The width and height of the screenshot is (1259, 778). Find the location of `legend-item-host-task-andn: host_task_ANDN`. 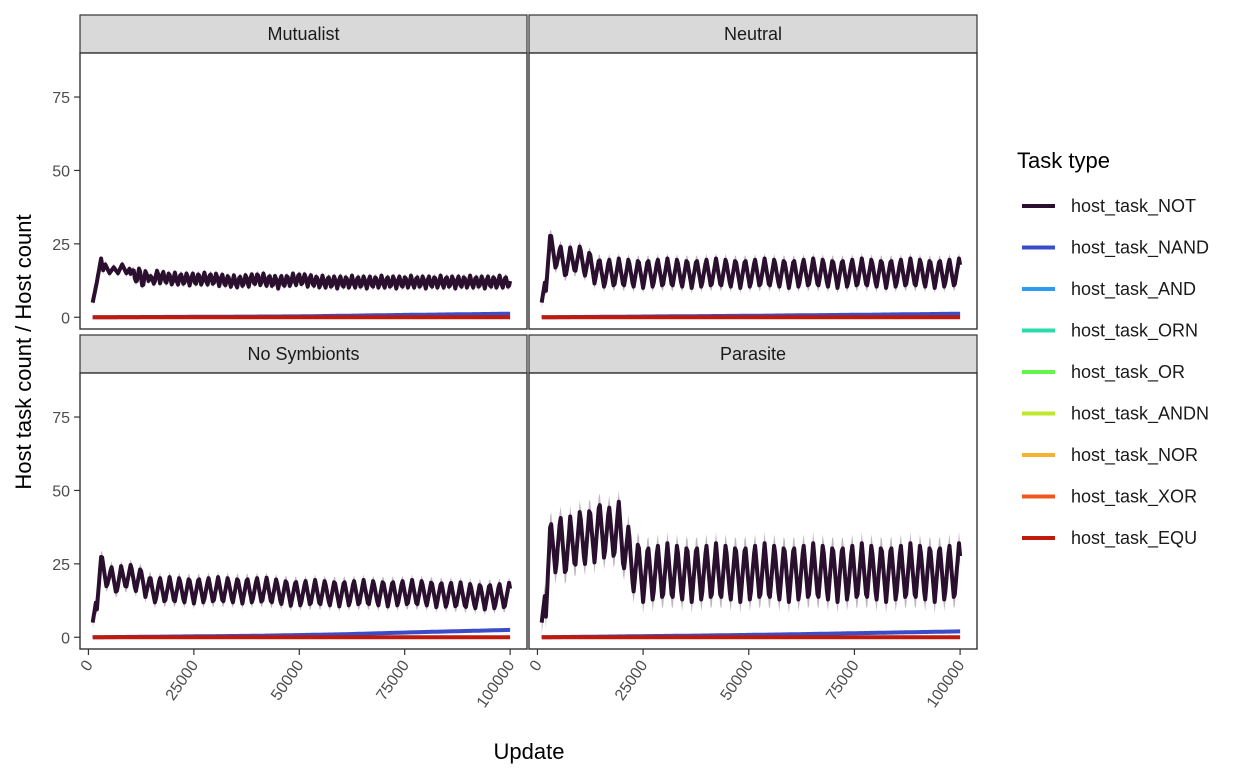

legend-item-host-task-andn: host_task_ANDN is located at coordinates (1115, 414).